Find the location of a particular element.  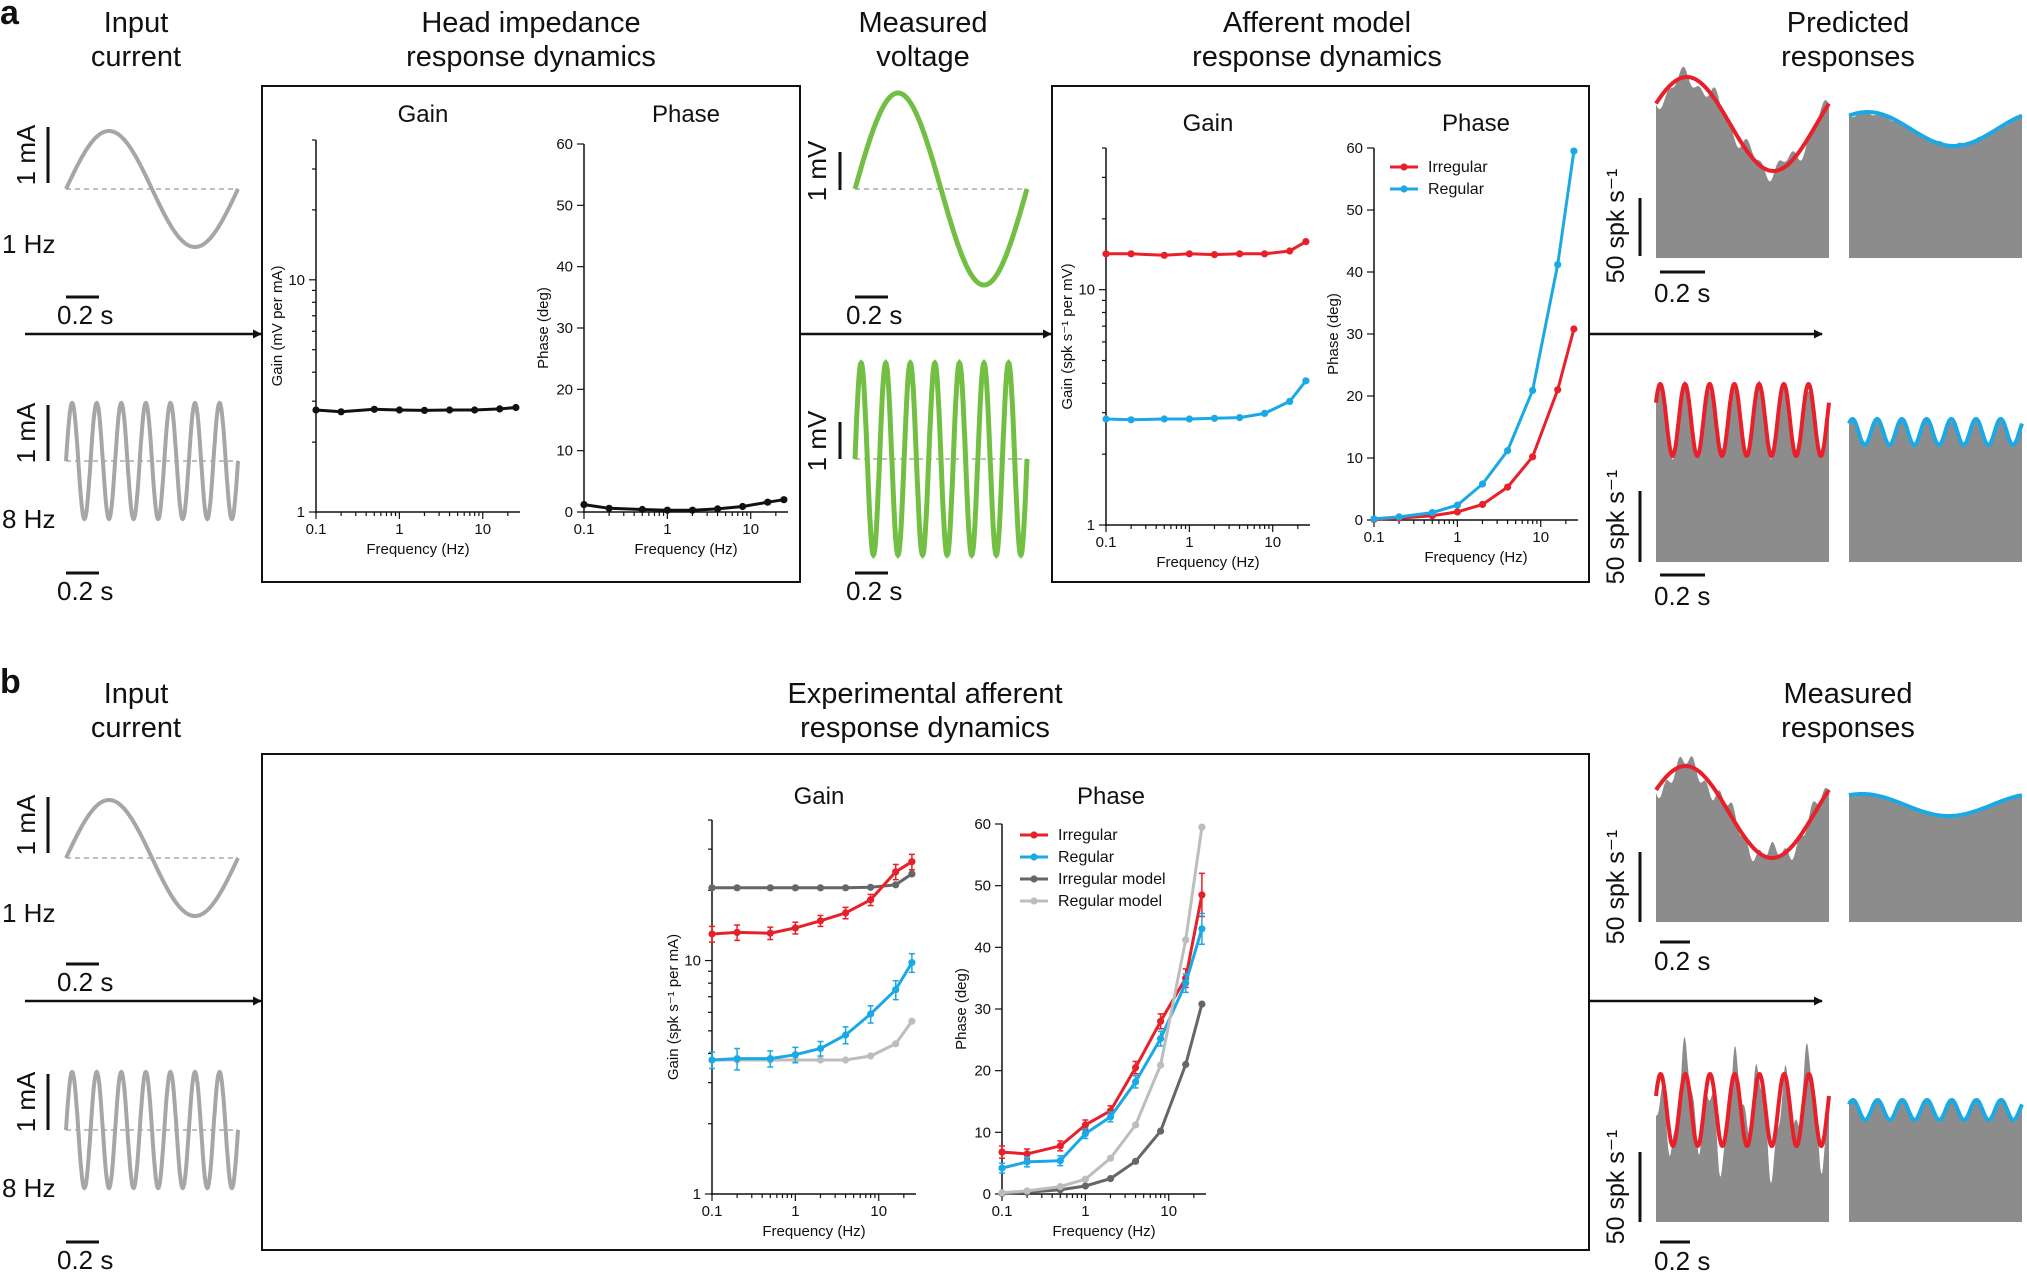

head-gain-ylabel: Gain (mV per mA) is located at coordinates (277, 326).